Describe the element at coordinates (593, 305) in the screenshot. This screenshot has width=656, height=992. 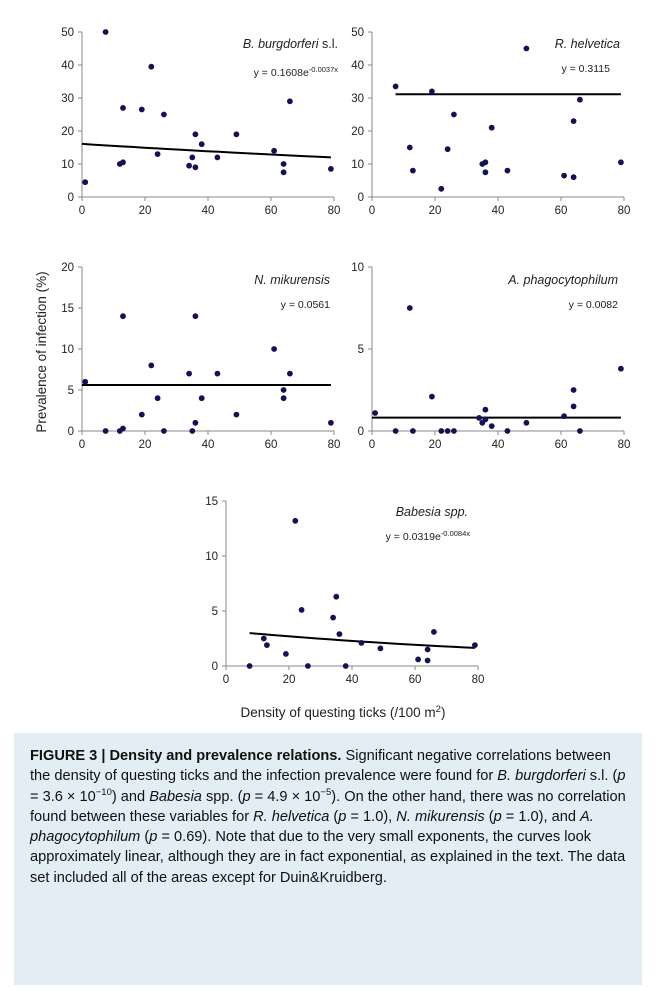
I see `fit-equation: y = 0.0082` at that location.